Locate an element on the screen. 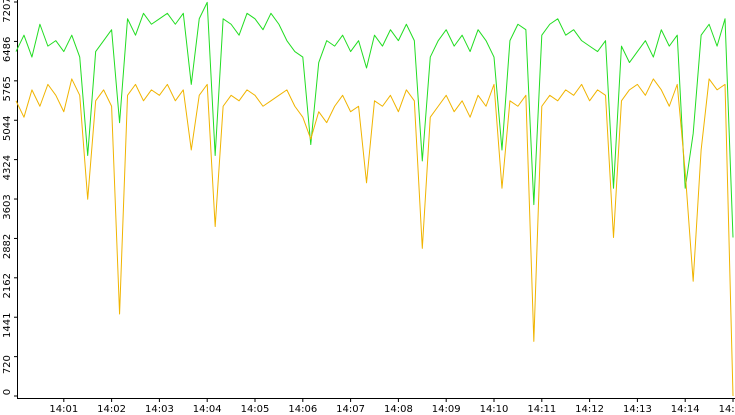 The width and height of the screenshot is (735, 415). y-tick-label: 720 is located at coordinates (7, 364).